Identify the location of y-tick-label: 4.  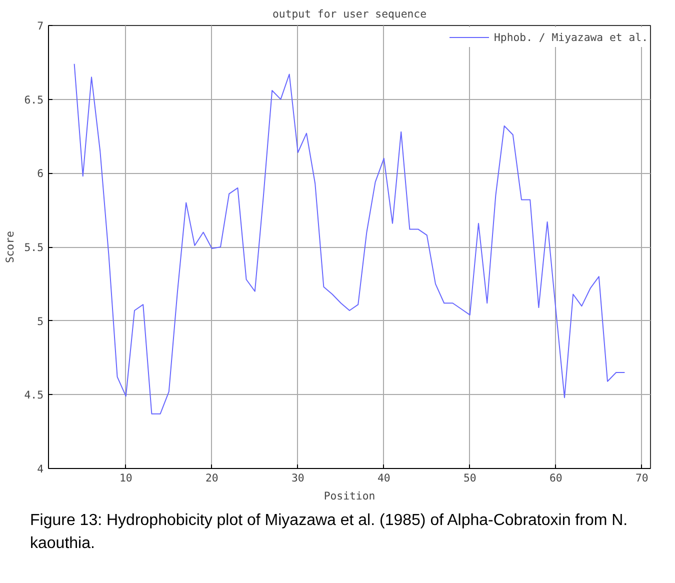
(40, 469).